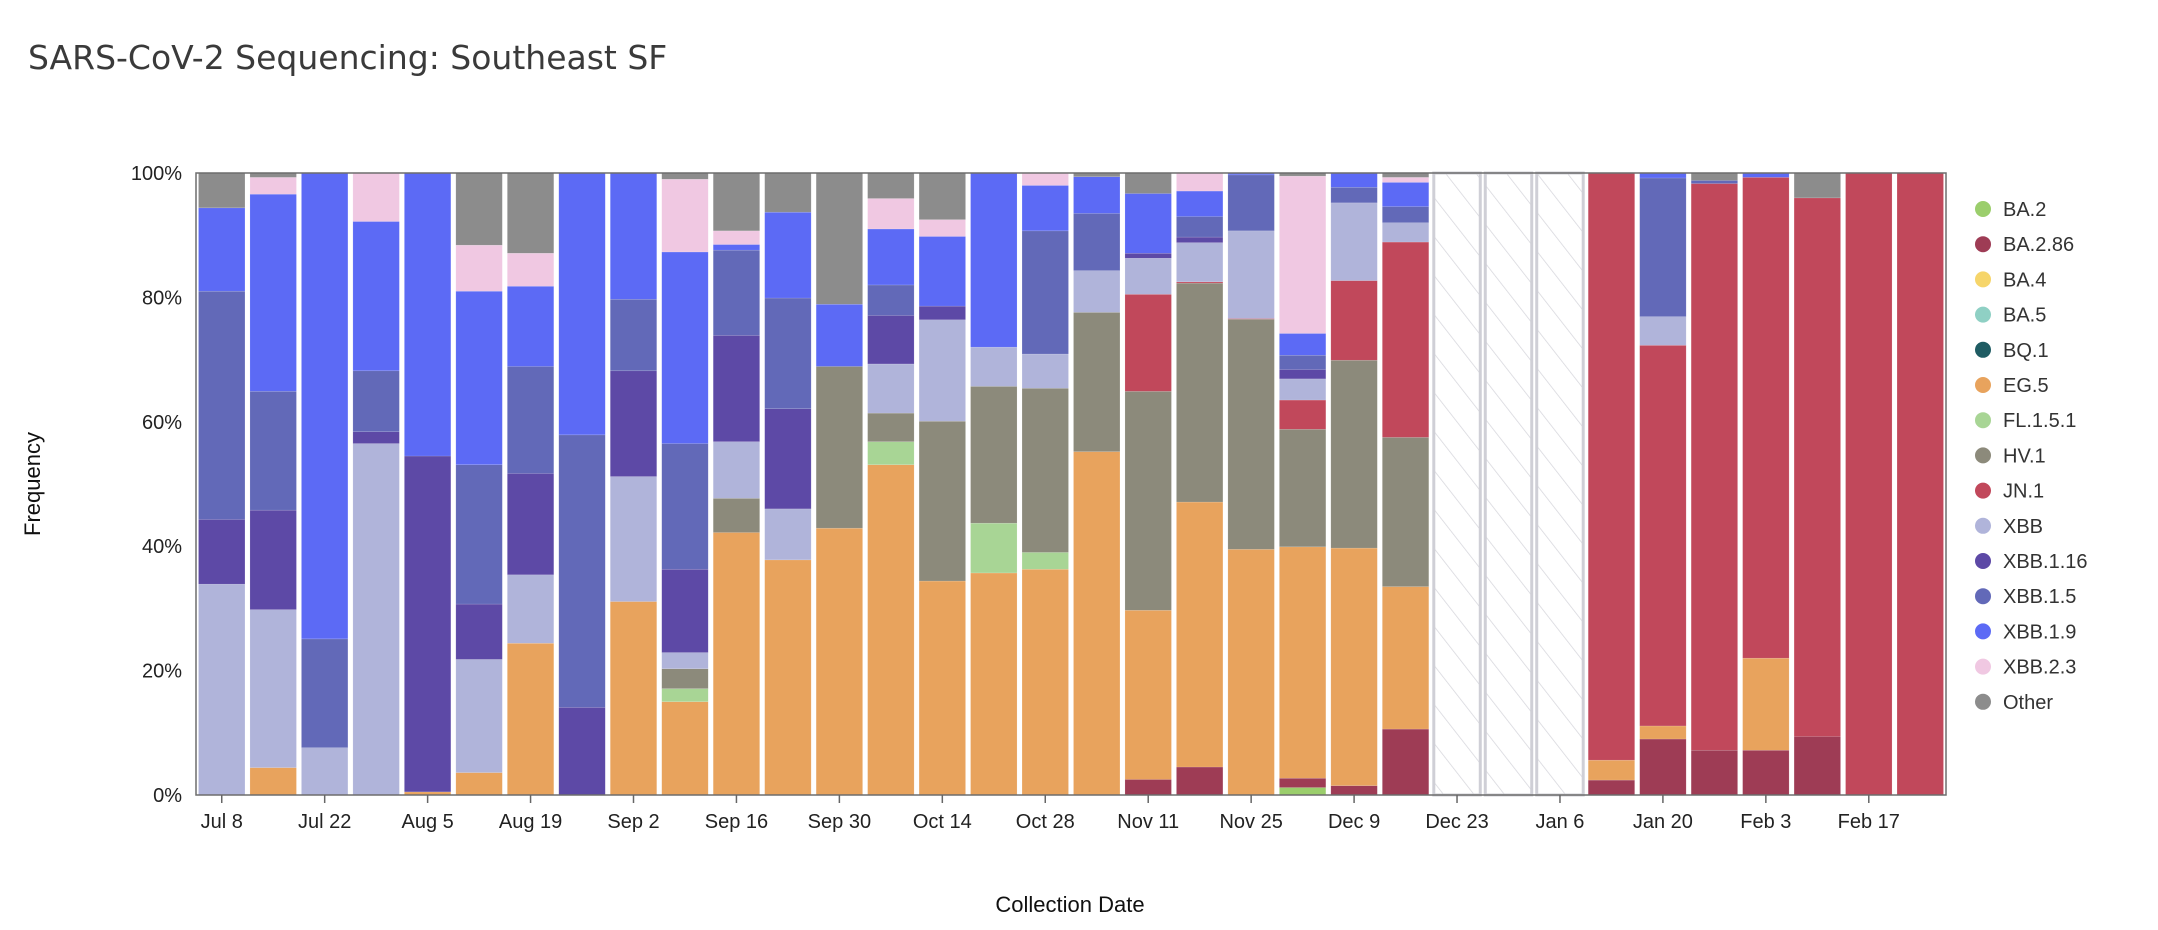 The image size is (2158, 930). What do you see at coordinates (2025, 597) in the screenshot?
I see `legend-item: XBB.1.5` at bounding box center [2025, 597].